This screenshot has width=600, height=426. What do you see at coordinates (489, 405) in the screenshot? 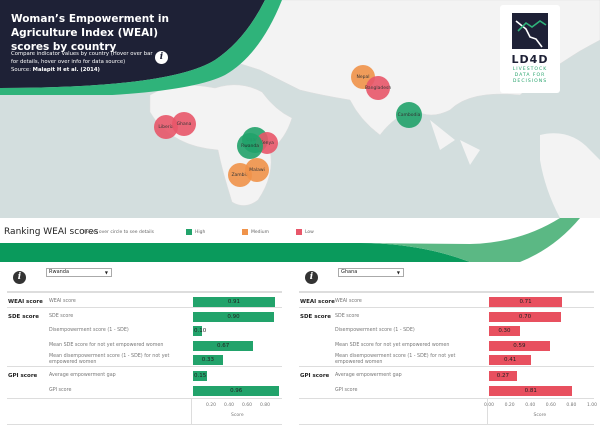
I see `axis-tick: 0.00` at bounding box center [489, 405].